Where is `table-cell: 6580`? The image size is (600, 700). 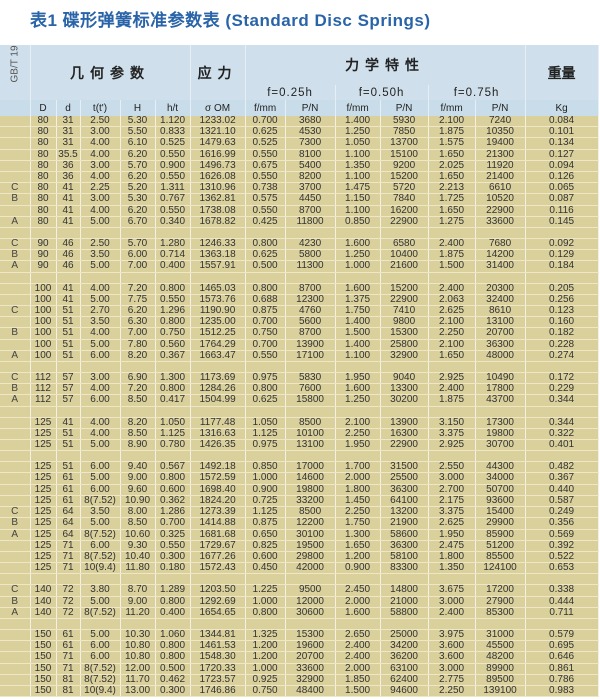 table-cell: 6580 is located at coordinates (404, 244).